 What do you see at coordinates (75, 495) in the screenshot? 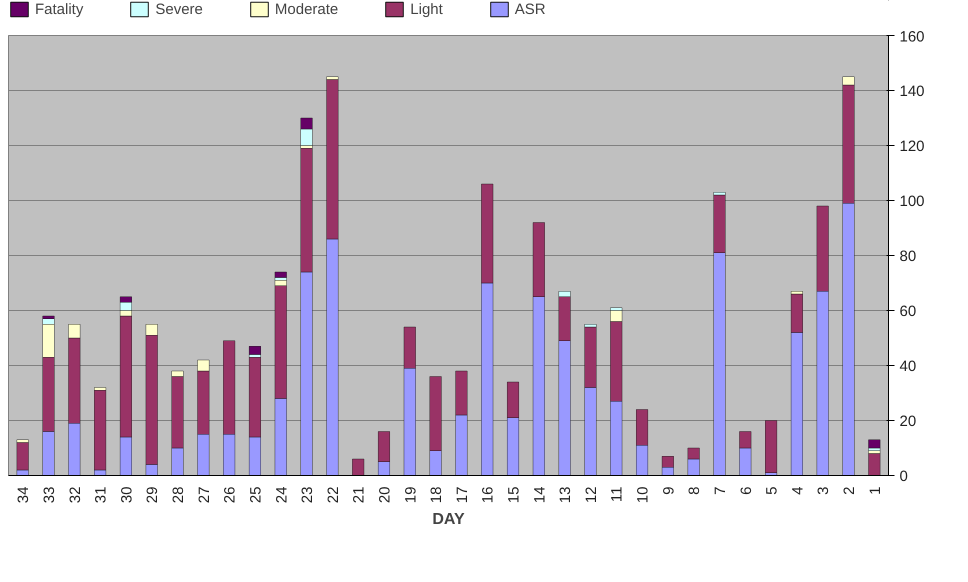
I see `x-tick-label: 32` at bounding box center [75, 495].